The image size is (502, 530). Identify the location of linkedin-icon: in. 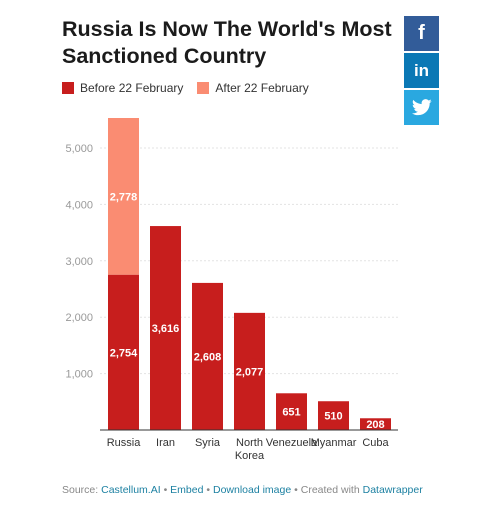
(421, 70).